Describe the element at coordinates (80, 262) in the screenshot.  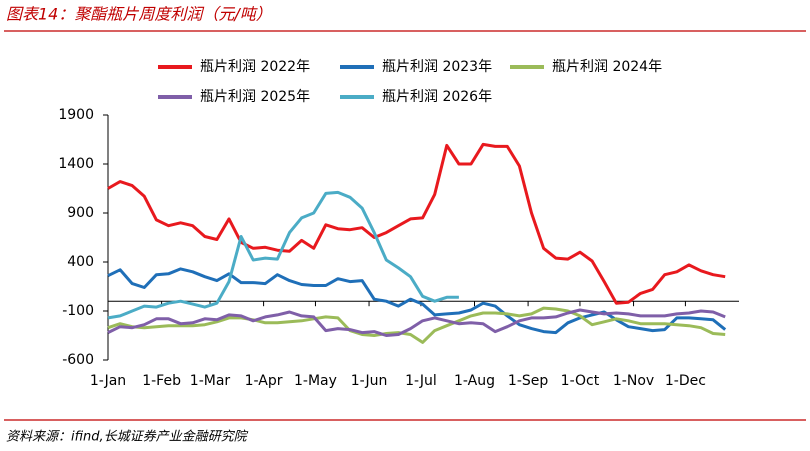
I see `y-tick-label: 400` at that location.